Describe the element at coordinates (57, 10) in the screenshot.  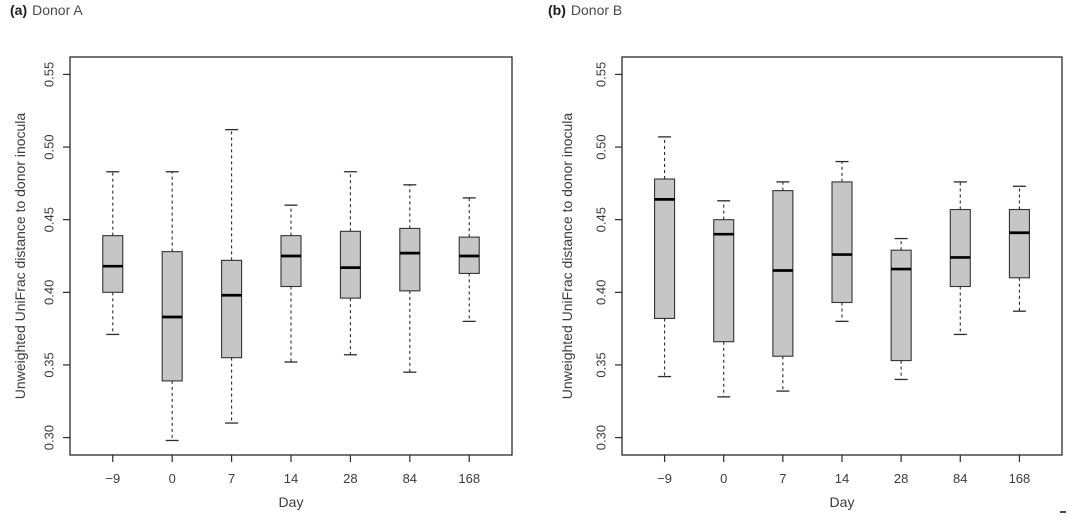
I see `panel-a-title-text: Donor A` at that location.